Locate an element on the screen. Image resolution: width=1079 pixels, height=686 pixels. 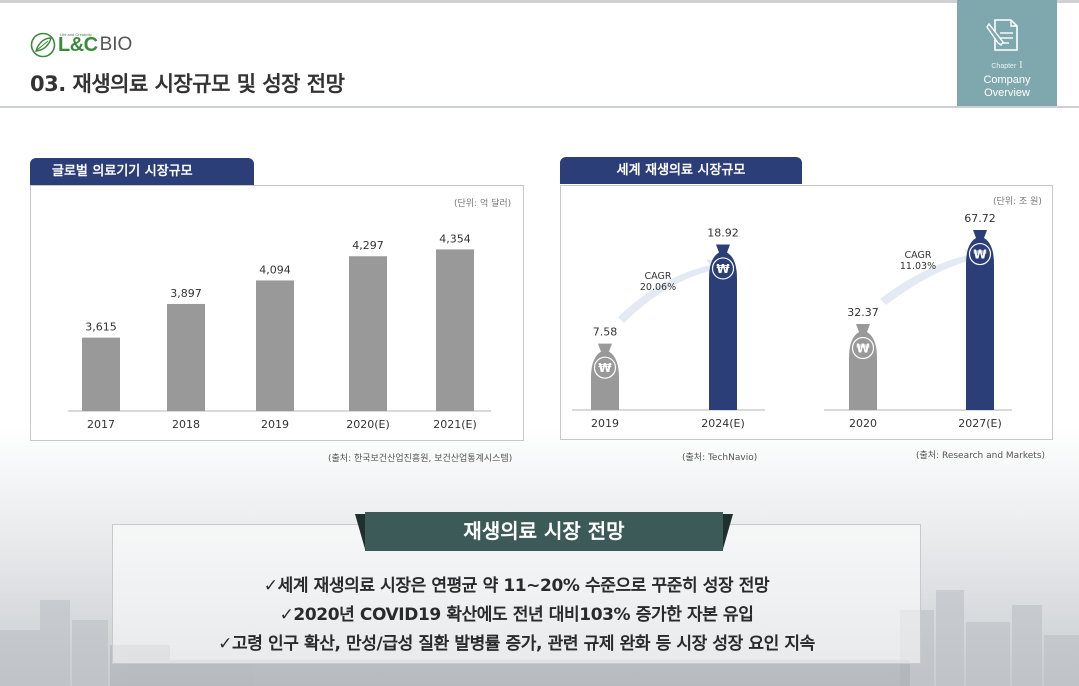
regenerative-chart-title: 세계 재생의료 시장규모 is located at coordinates (681, 170).